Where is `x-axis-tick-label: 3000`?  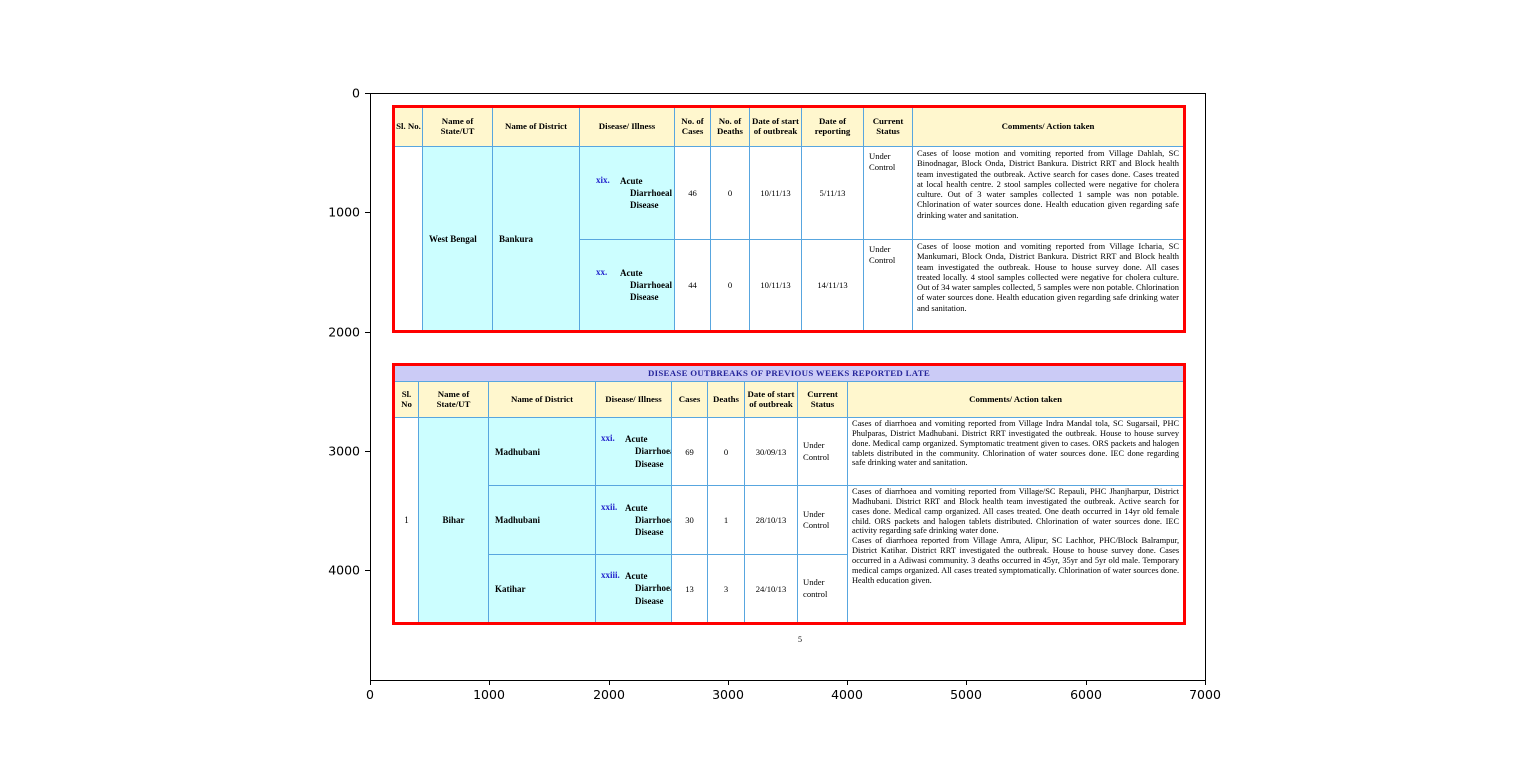
x-axis-tick-label: 3000 is located at coordinates (728, 694).